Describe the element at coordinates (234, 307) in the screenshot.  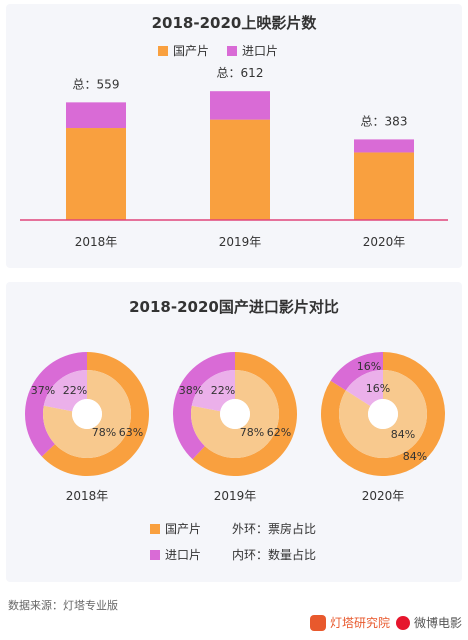
I see `donut-chart-title: 2018-2020国产进口影片对比` at that location.